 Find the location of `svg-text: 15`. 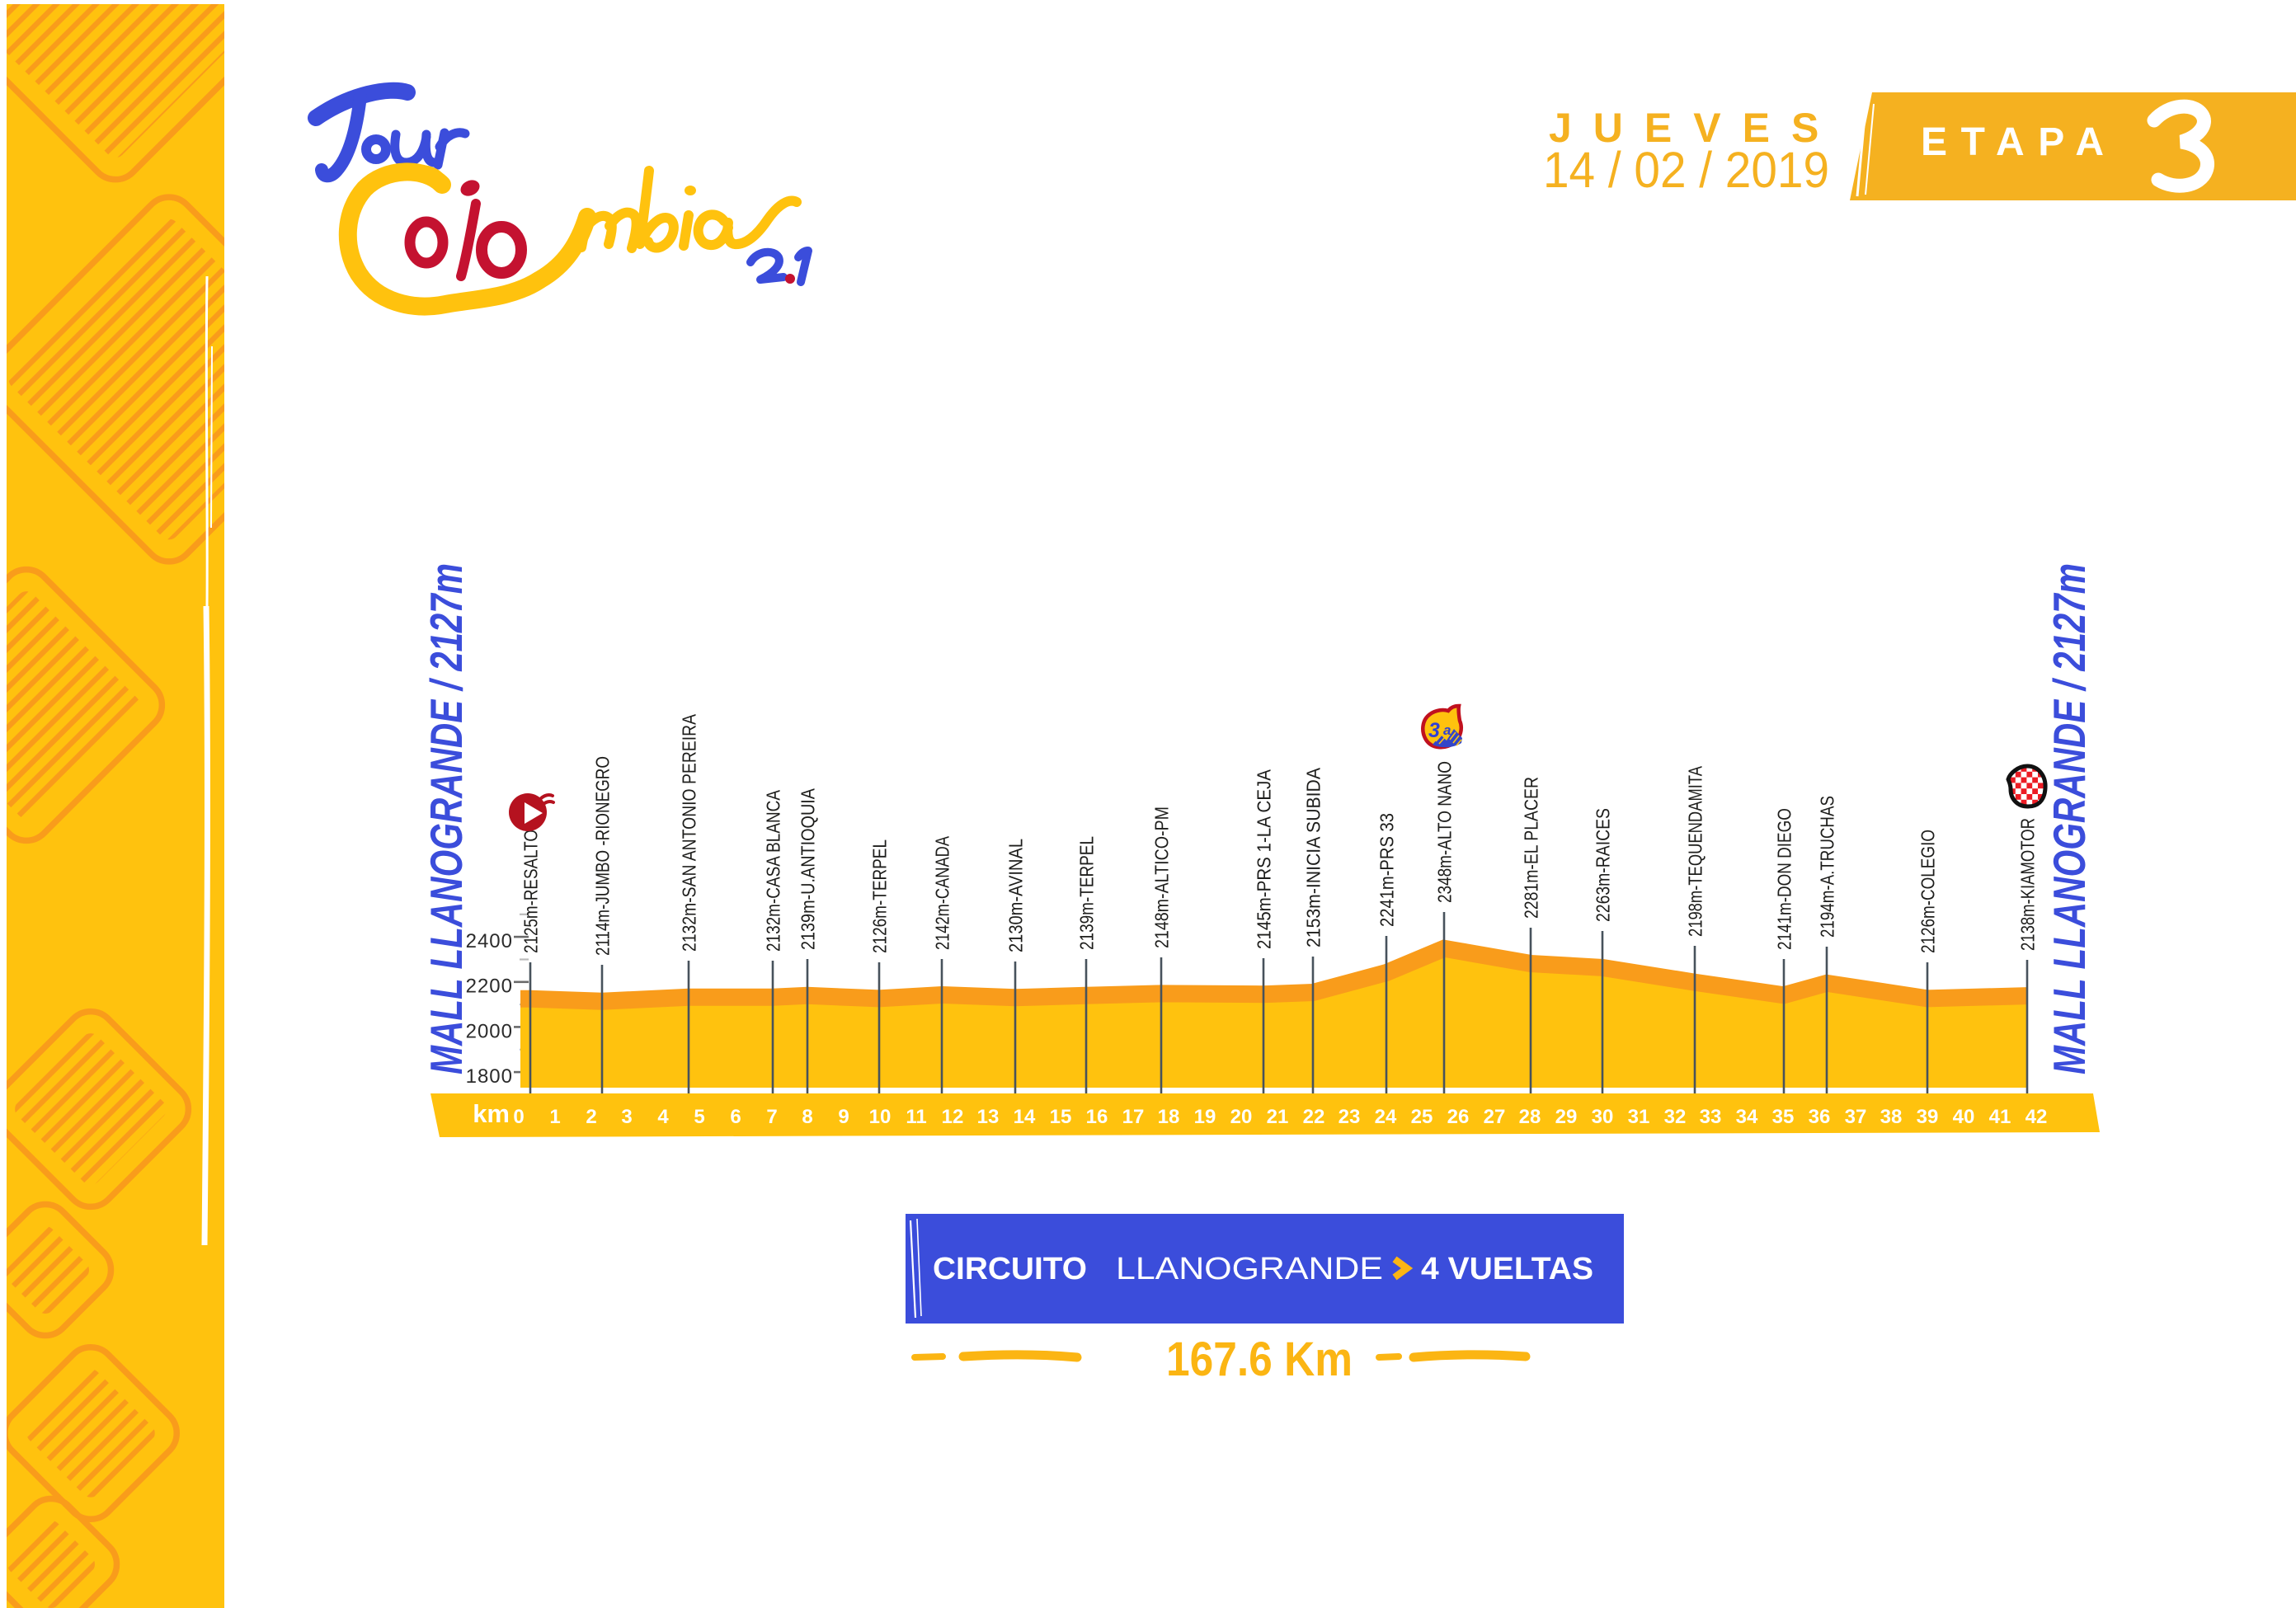

svg-text: 15 is located at coordinates (1061, 1117).